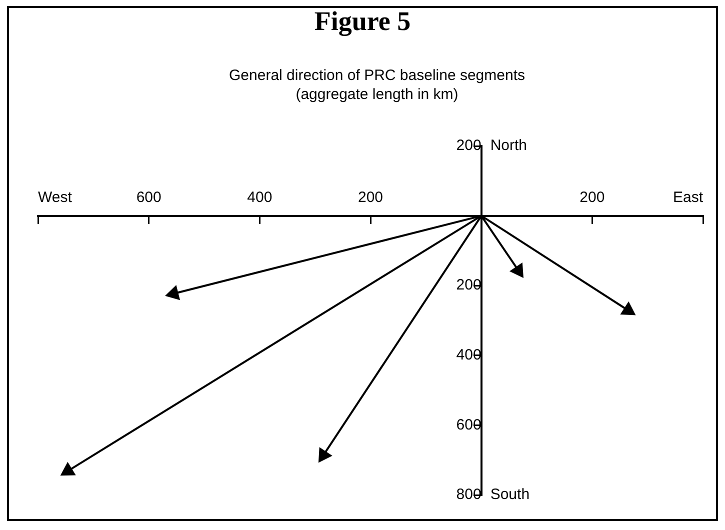  What do you see at coordinates (509, 145) in the screenshot?
I see `annotation: North` at bounding box center [509, 145].